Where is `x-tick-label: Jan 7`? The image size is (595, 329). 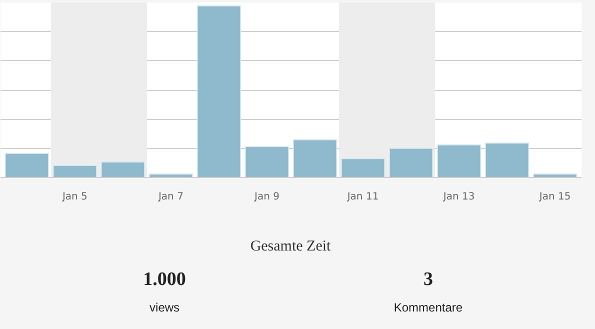 x-tick-label: Jan 7 is located at coordinates (170, 197).